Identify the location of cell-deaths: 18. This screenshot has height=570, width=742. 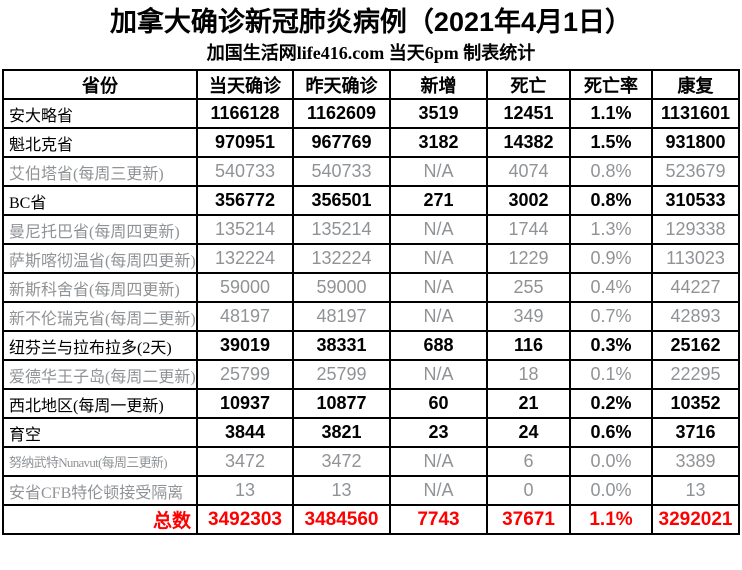
(528, 374).